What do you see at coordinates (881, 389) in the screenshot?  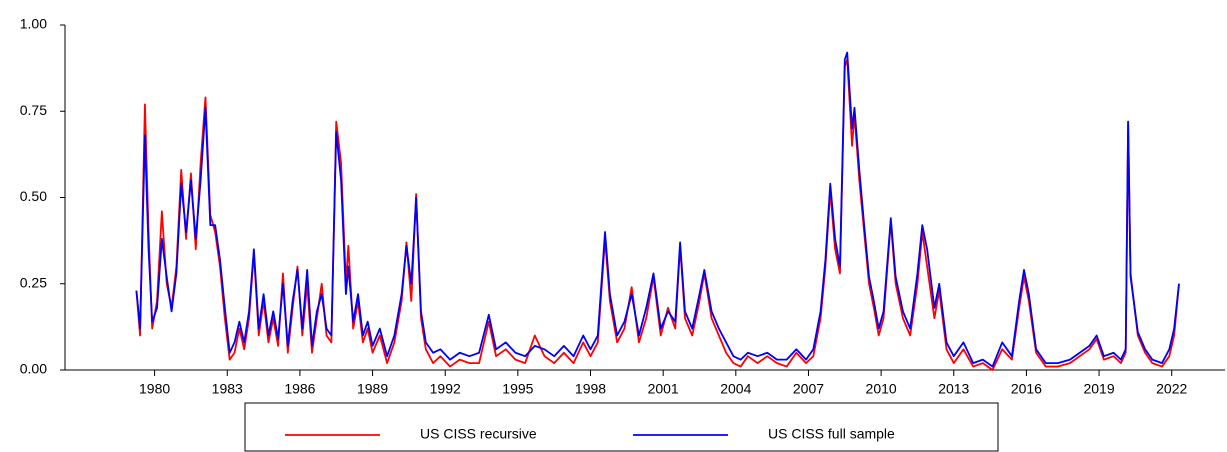 I see `x-tick-label: 2010` at bounding box center [881, 389].